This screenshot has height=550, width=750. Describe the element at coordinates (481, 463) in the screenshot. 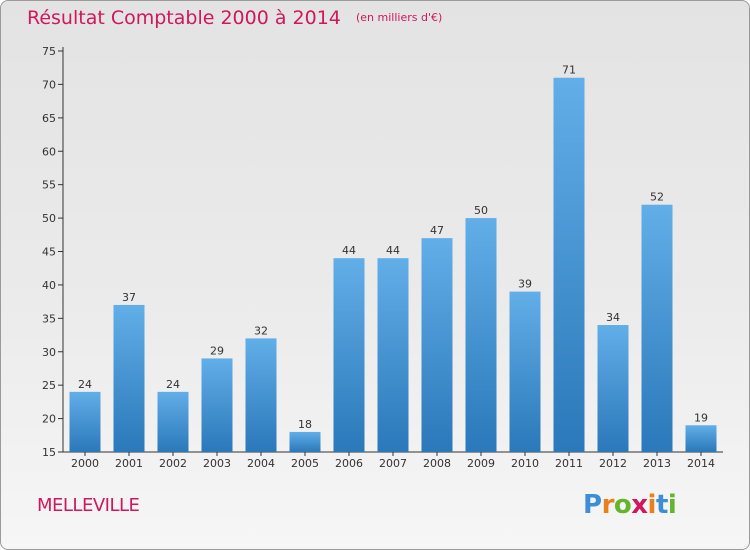

I see `x-tick-label: 2009` at that location.